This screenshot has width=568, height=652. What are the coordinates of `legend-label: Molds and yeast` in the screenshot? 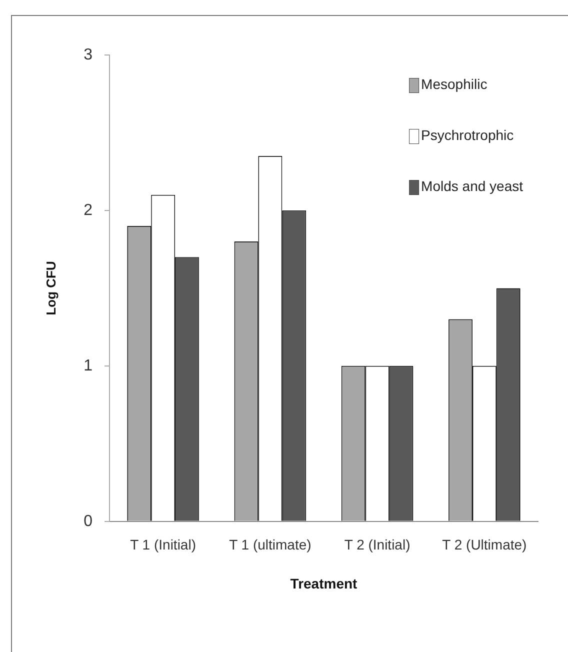 It's located at (472, 186).